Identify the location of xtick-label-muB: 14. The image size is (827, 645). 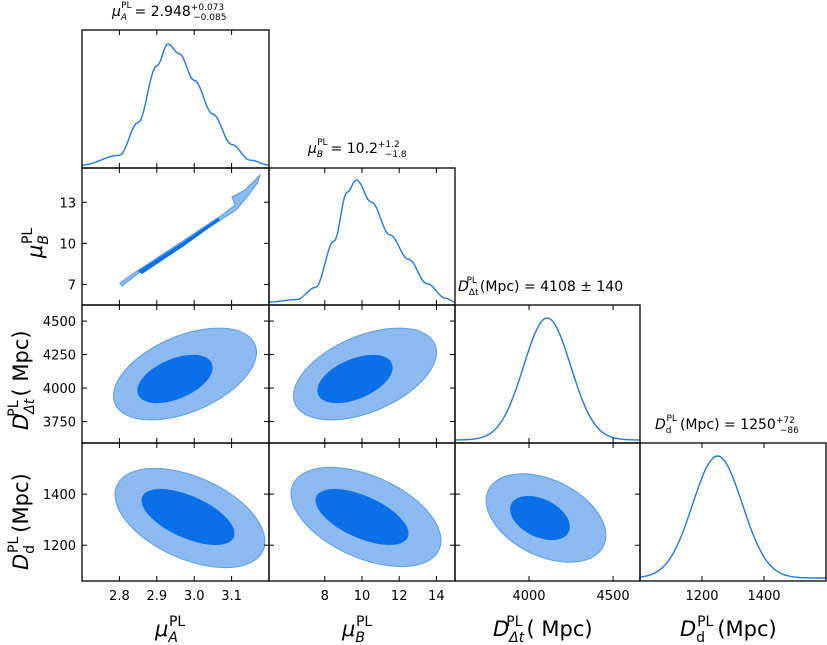
(436, 596).